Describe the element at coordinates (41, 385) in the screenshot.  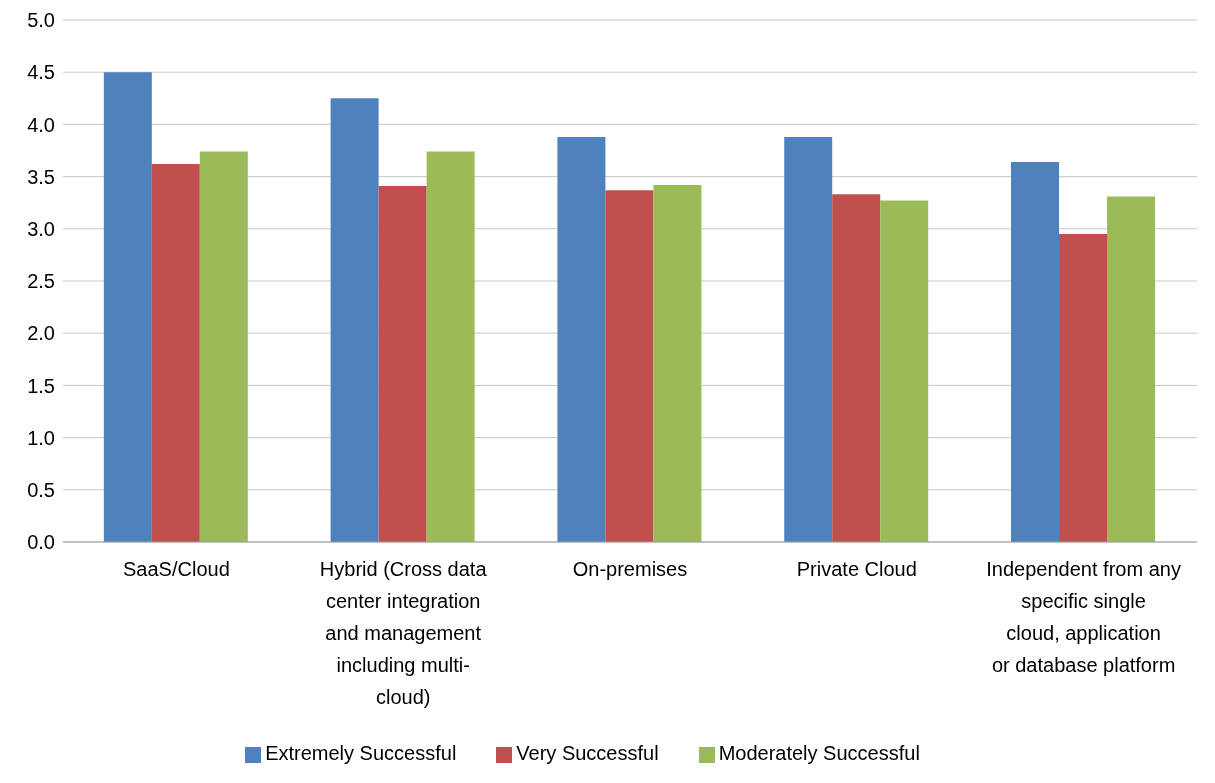
I see `y-tick-label: 1.5` at that location.